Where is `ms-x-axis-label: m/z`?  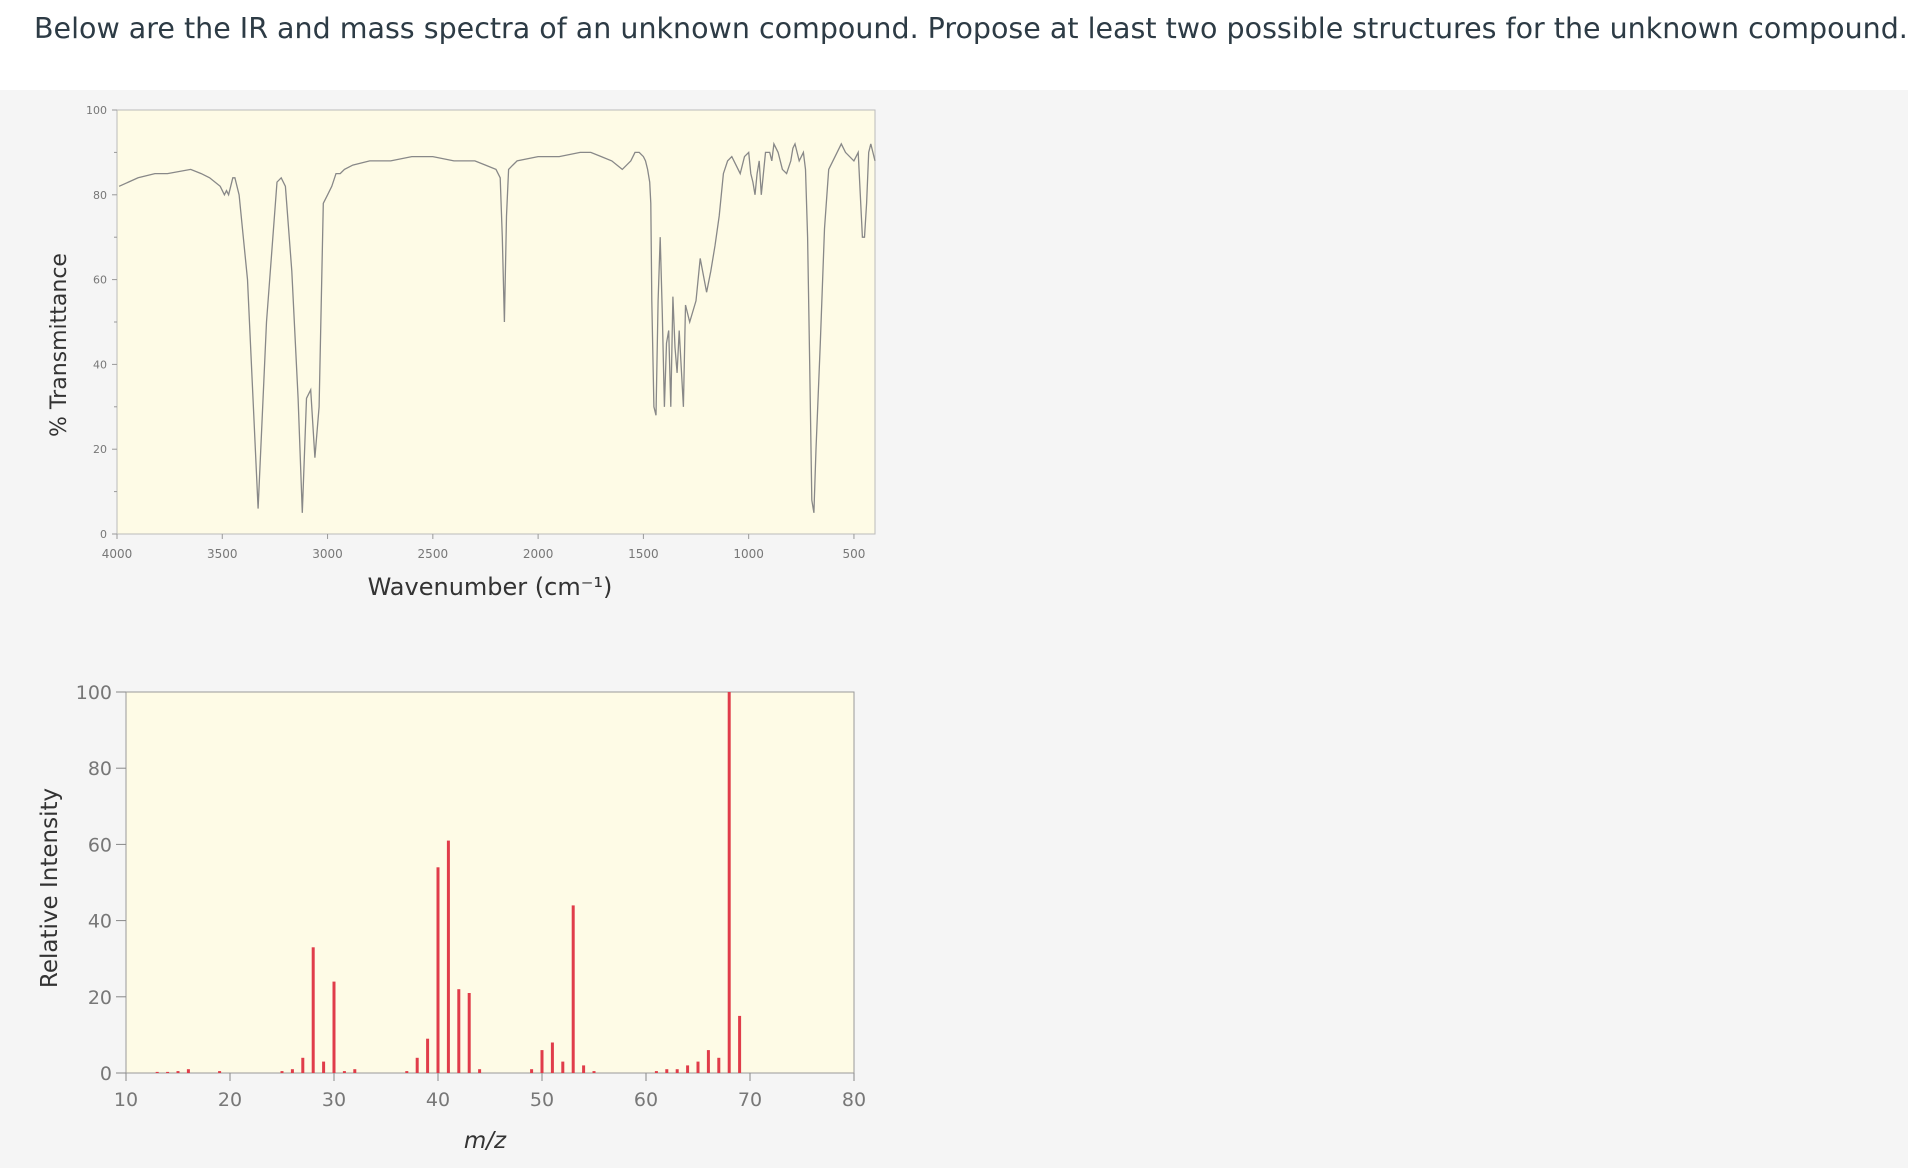
ms-x-axis-label: m/z is located at coordinates (485, 1141).